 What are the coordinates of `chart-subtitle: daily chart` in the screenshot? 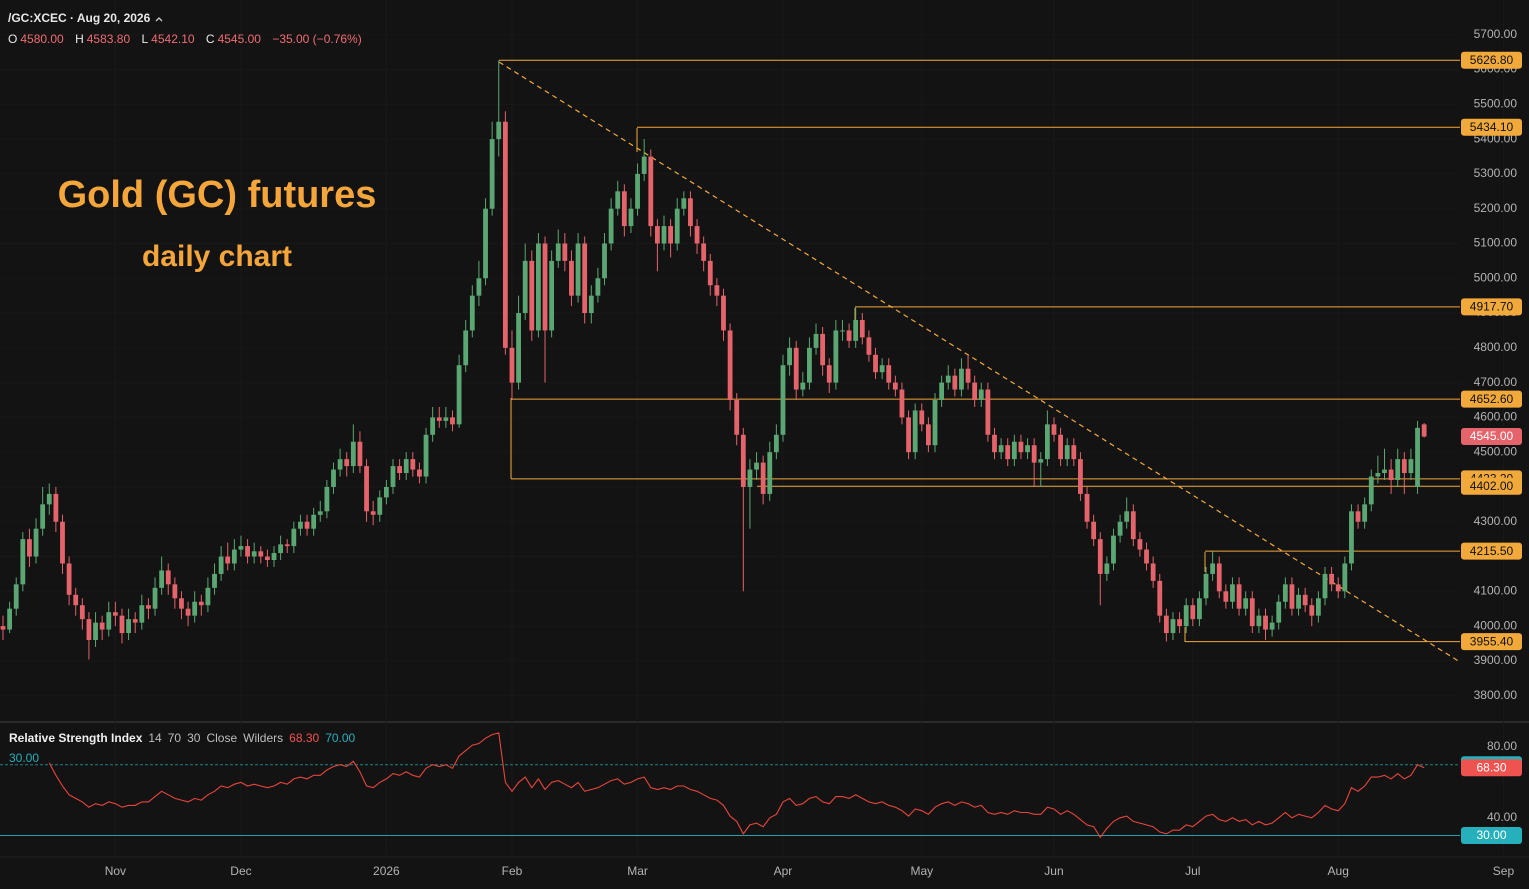 It's located at (217, 256).